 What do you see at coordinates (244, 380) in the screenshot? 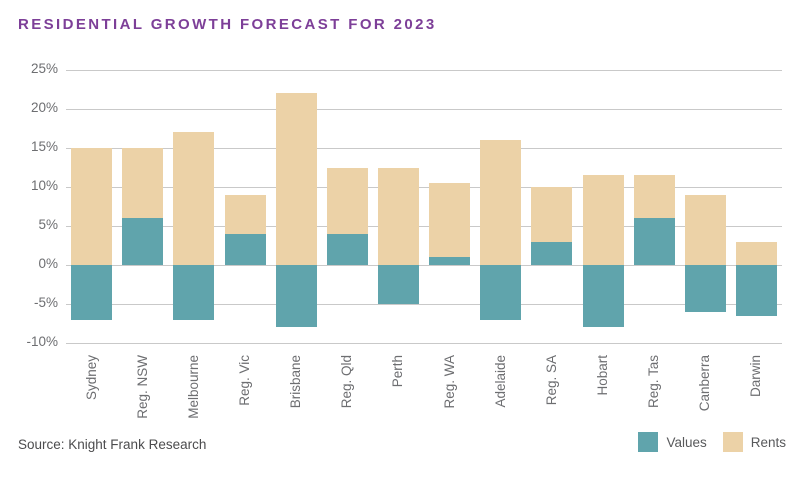
I see `x-tick-label: Reg. Vic` at bounding box center [244, 380].